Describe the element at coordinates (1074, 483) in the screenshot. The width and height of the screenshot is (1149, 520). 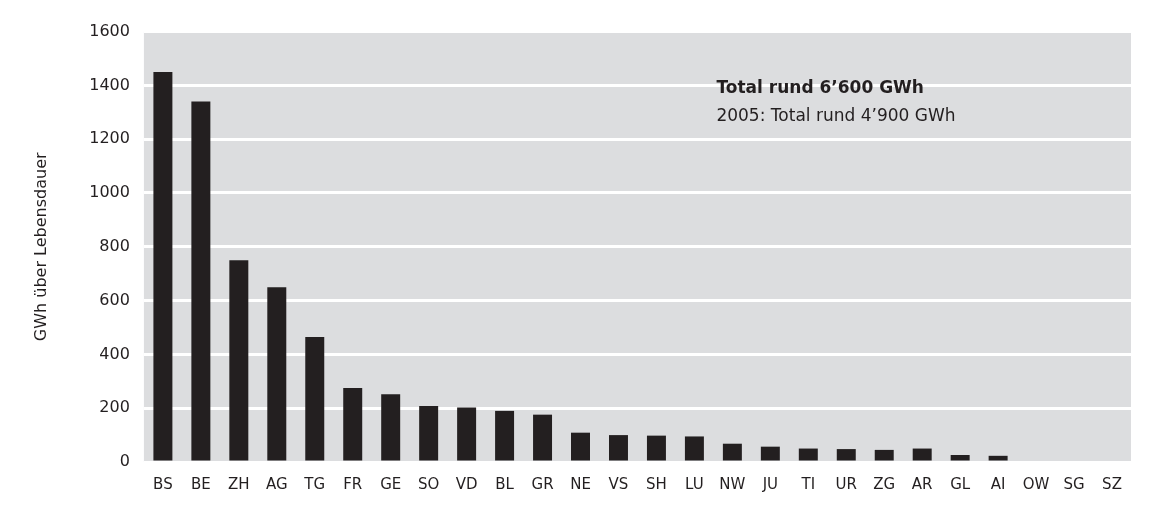
I see `x-tick-label: SG` at that location.